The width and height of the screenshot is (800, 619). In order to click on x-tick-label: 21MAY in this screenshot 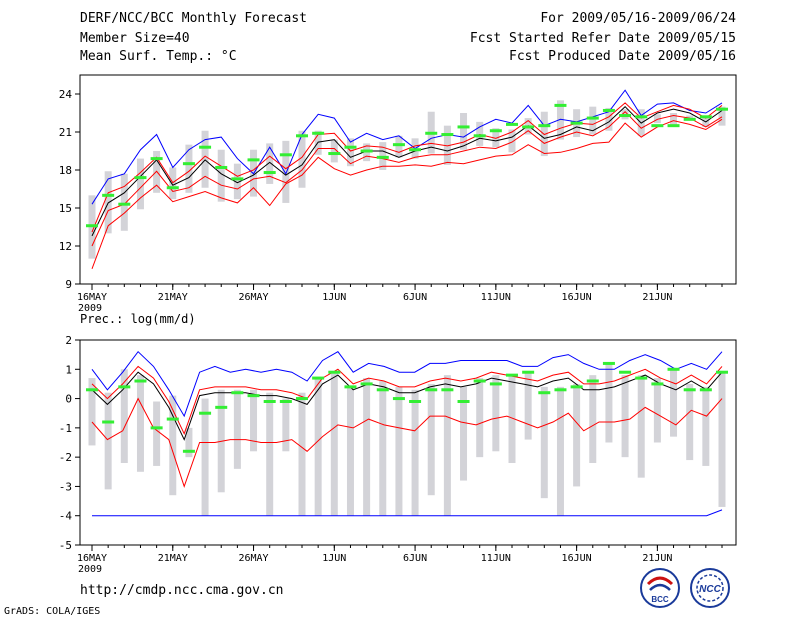, I will do `click(173, 558)`.